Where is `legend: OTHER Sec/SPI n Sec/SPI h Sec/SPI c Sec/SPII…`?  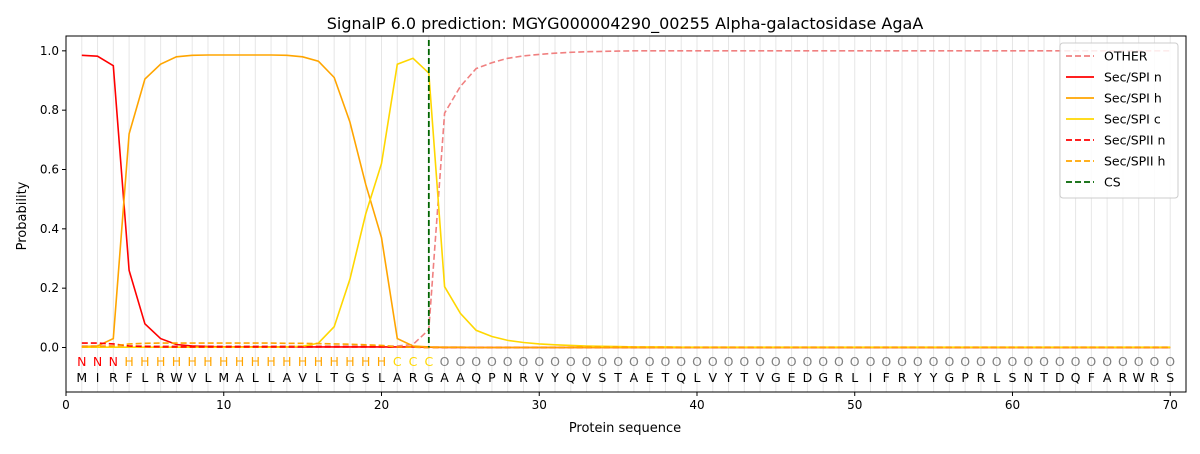
legend: OTHER Sec/SPI n Sec/SPI h Sec/SPI c Sec/SPII… is located at coordinates (1119, 120).